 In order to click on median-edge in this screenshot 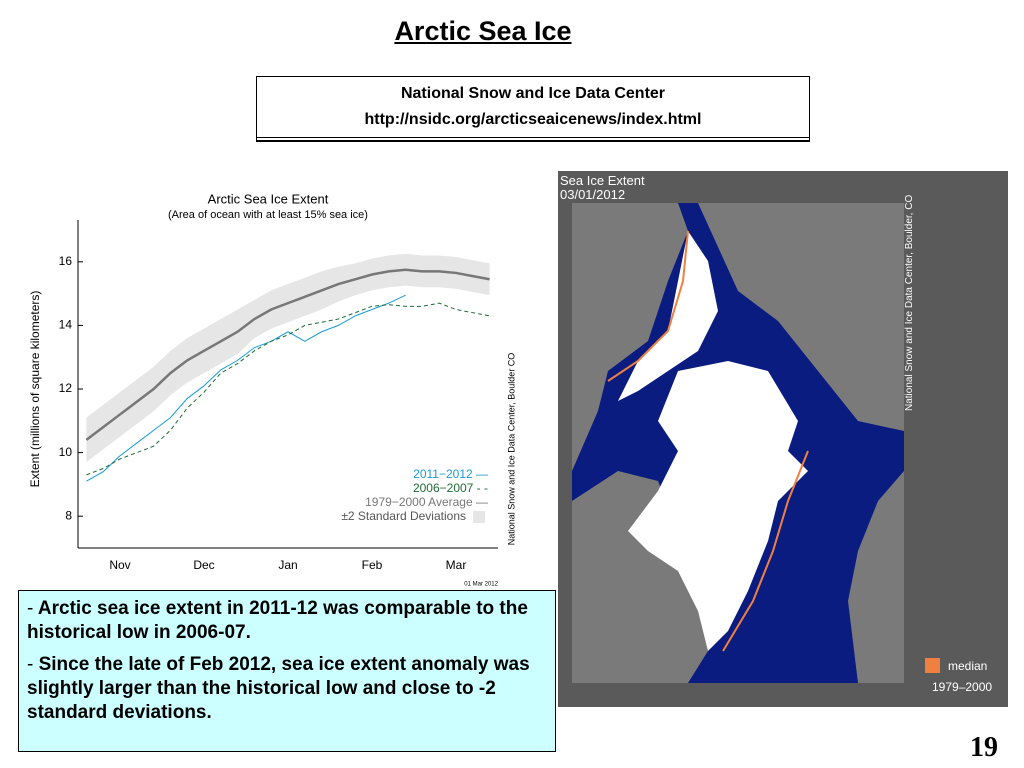, I will do `click(708, 441)`.